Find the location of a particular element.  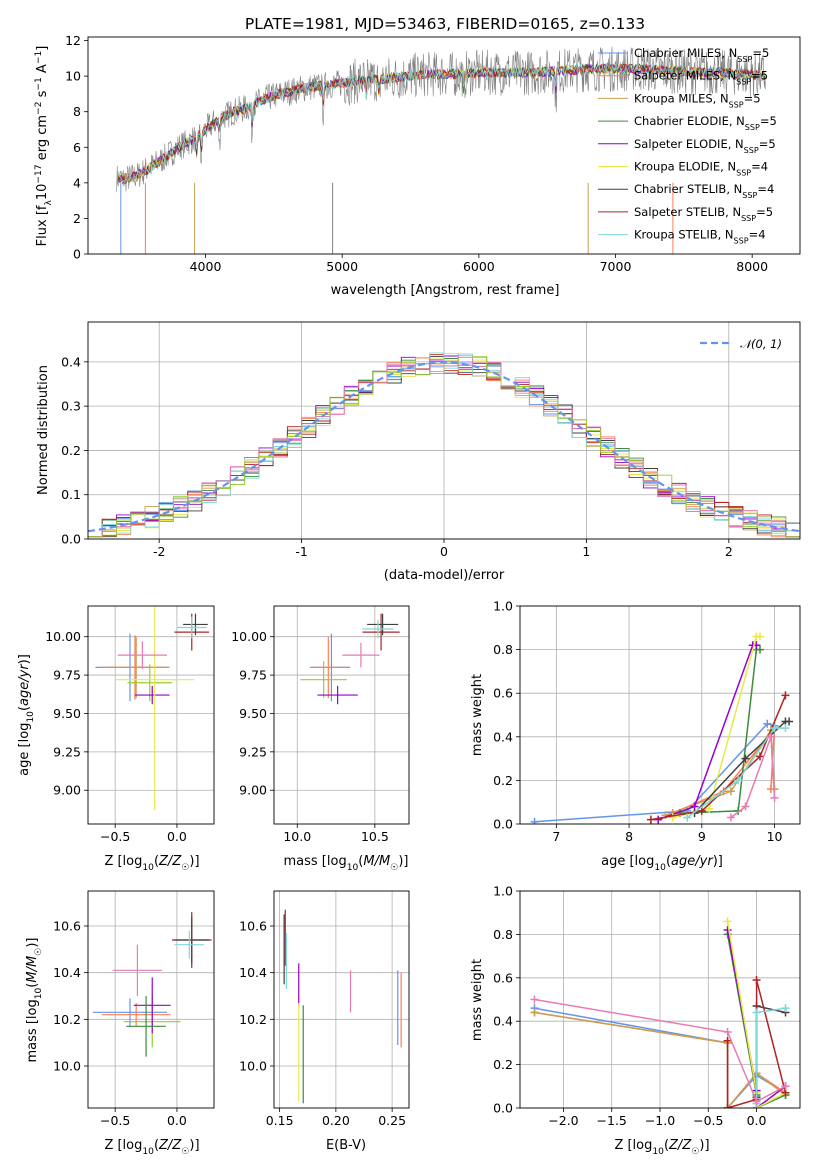

y-tick-label: 10.0 is located at coordinates (67, 1066).